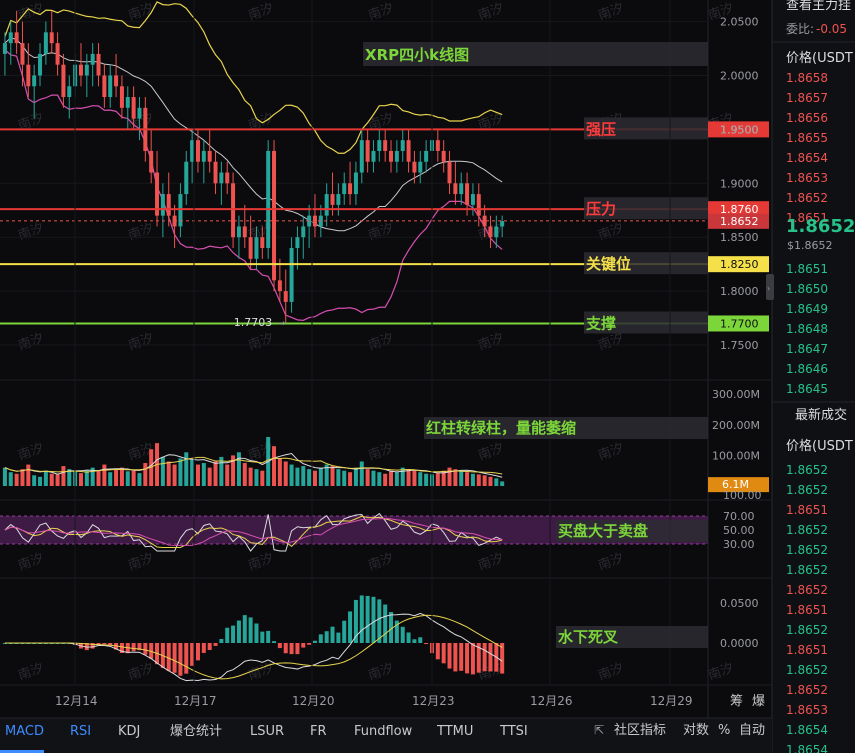 The width and height of the screenshot is (855, 753). What do you see at coordinates (739, 603) in the screenshot?
I see `macd-axis-tick: 0.0500` at bounding box center [739, 603].